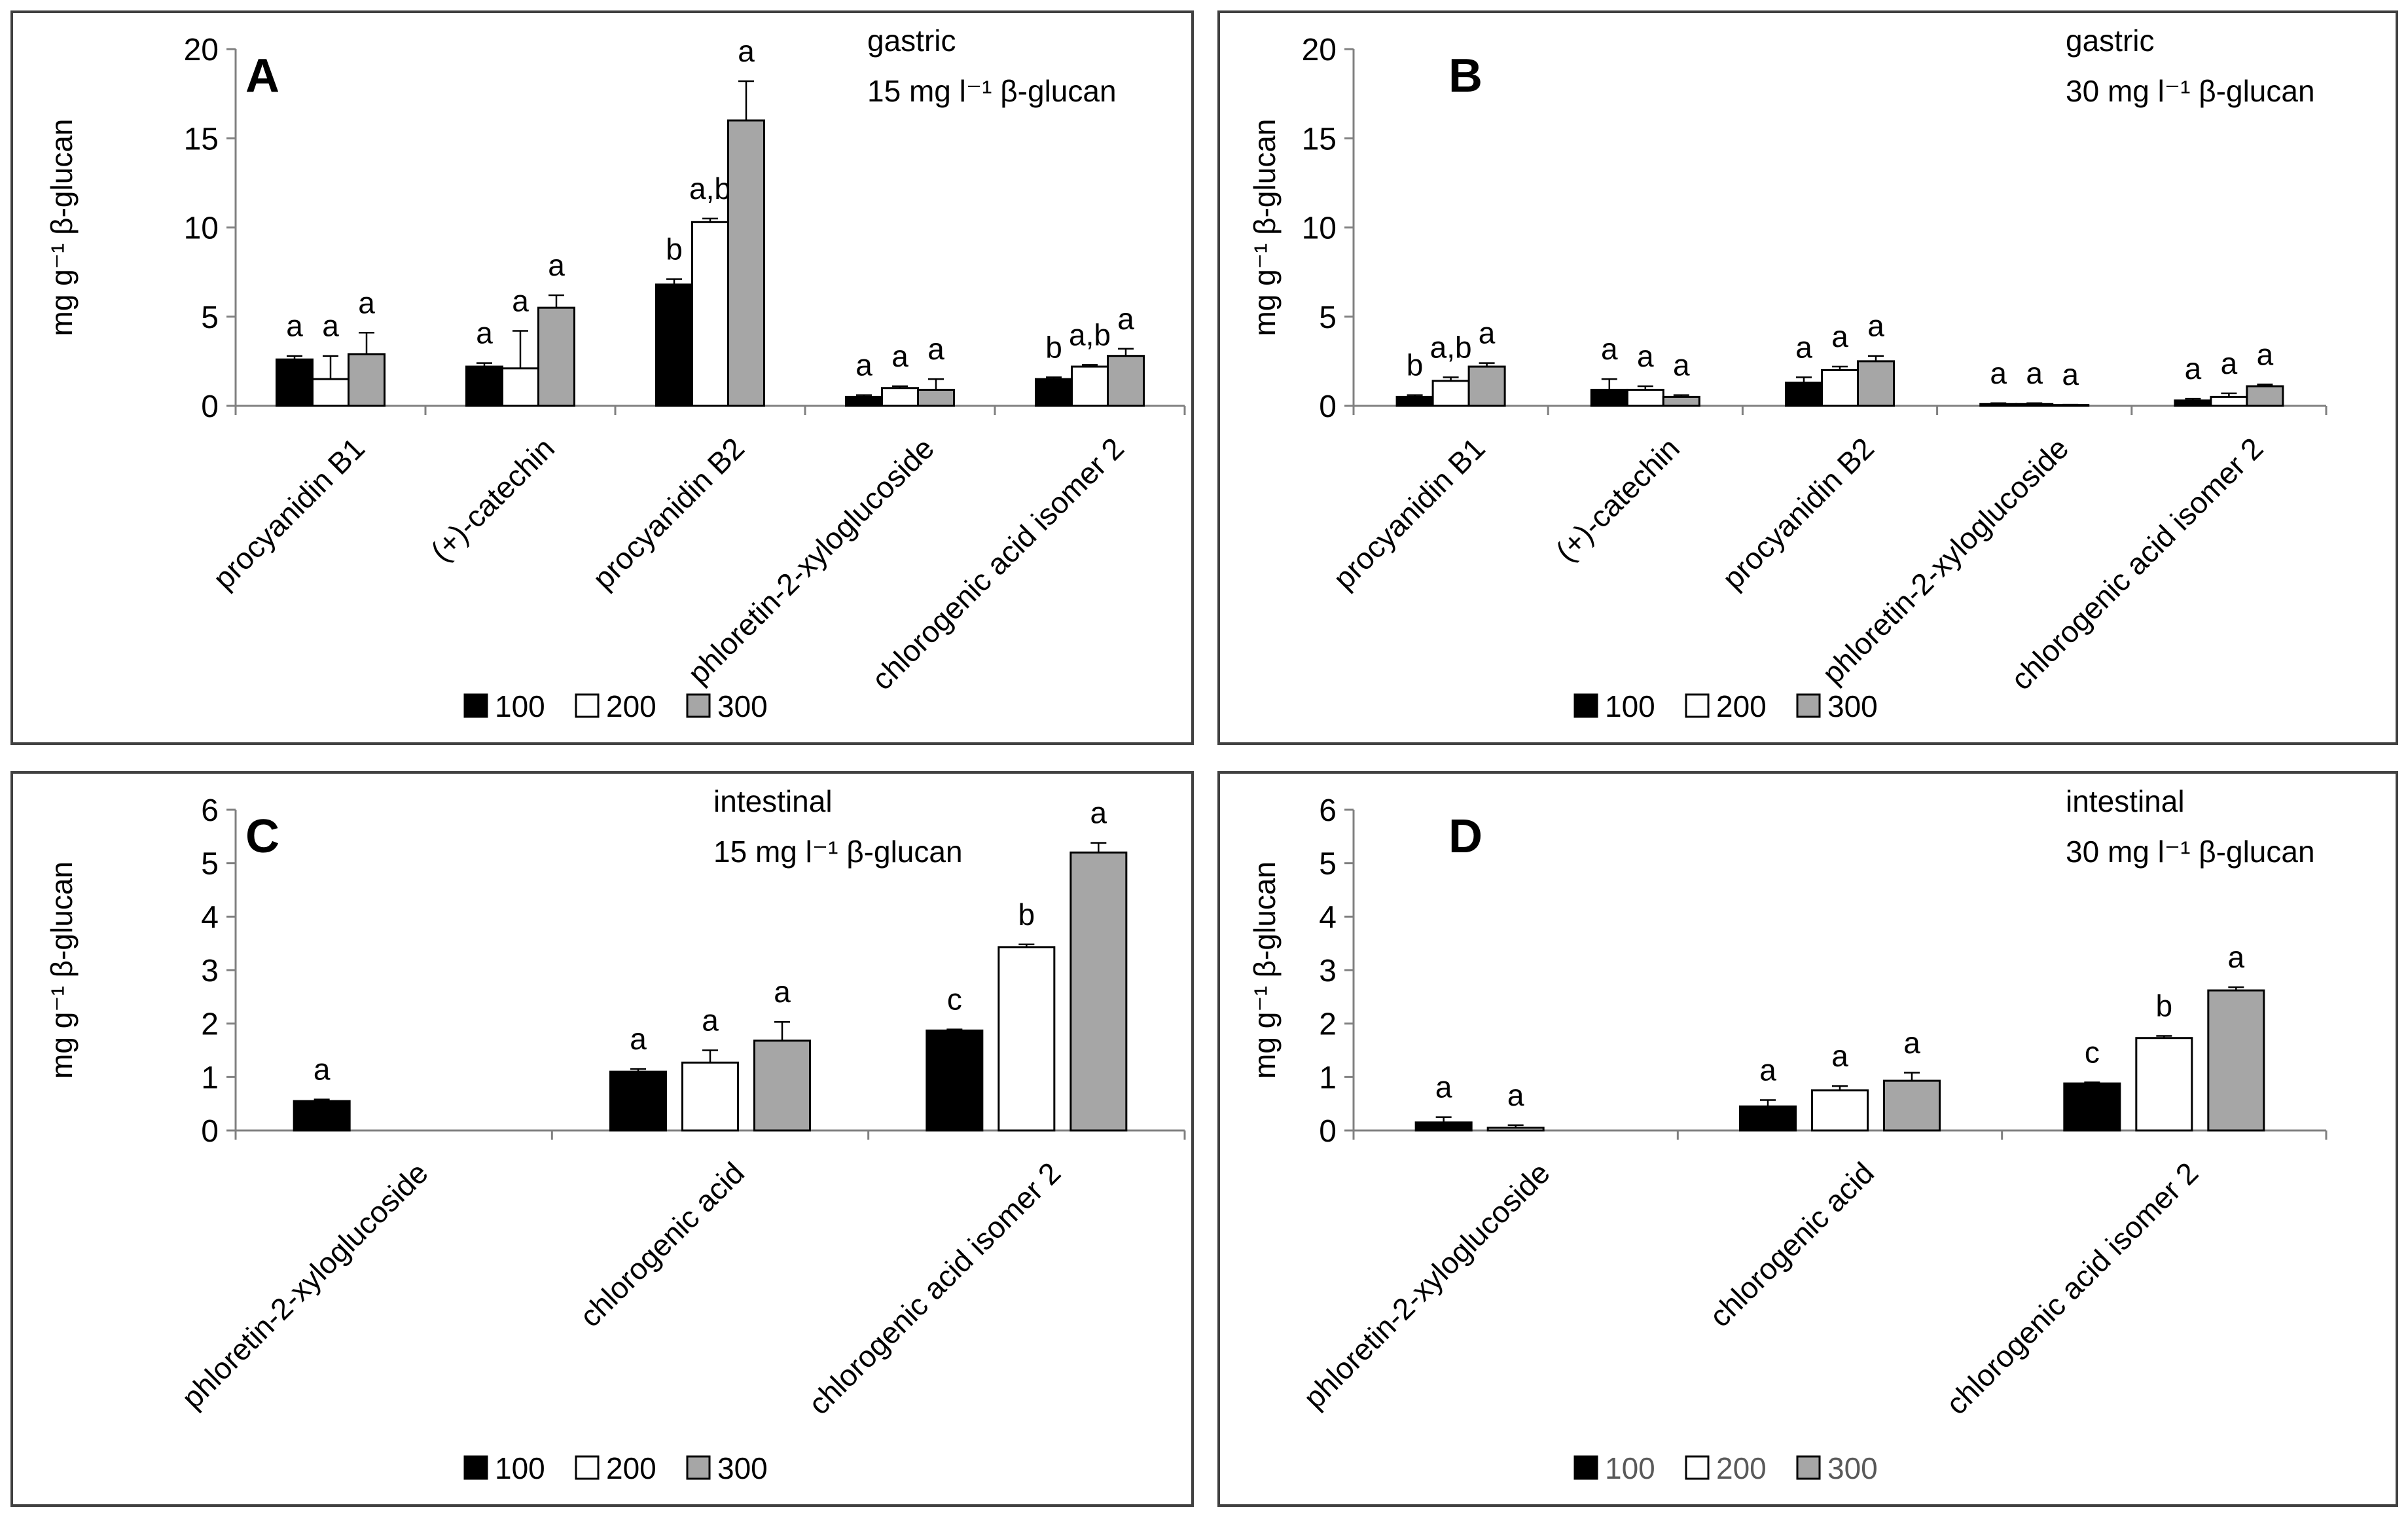 This screenshot has height=1518, width=2408. Describe the element at coordinates (201, 139) in the screenshot. I see `y-tick-label: 15` at that location.